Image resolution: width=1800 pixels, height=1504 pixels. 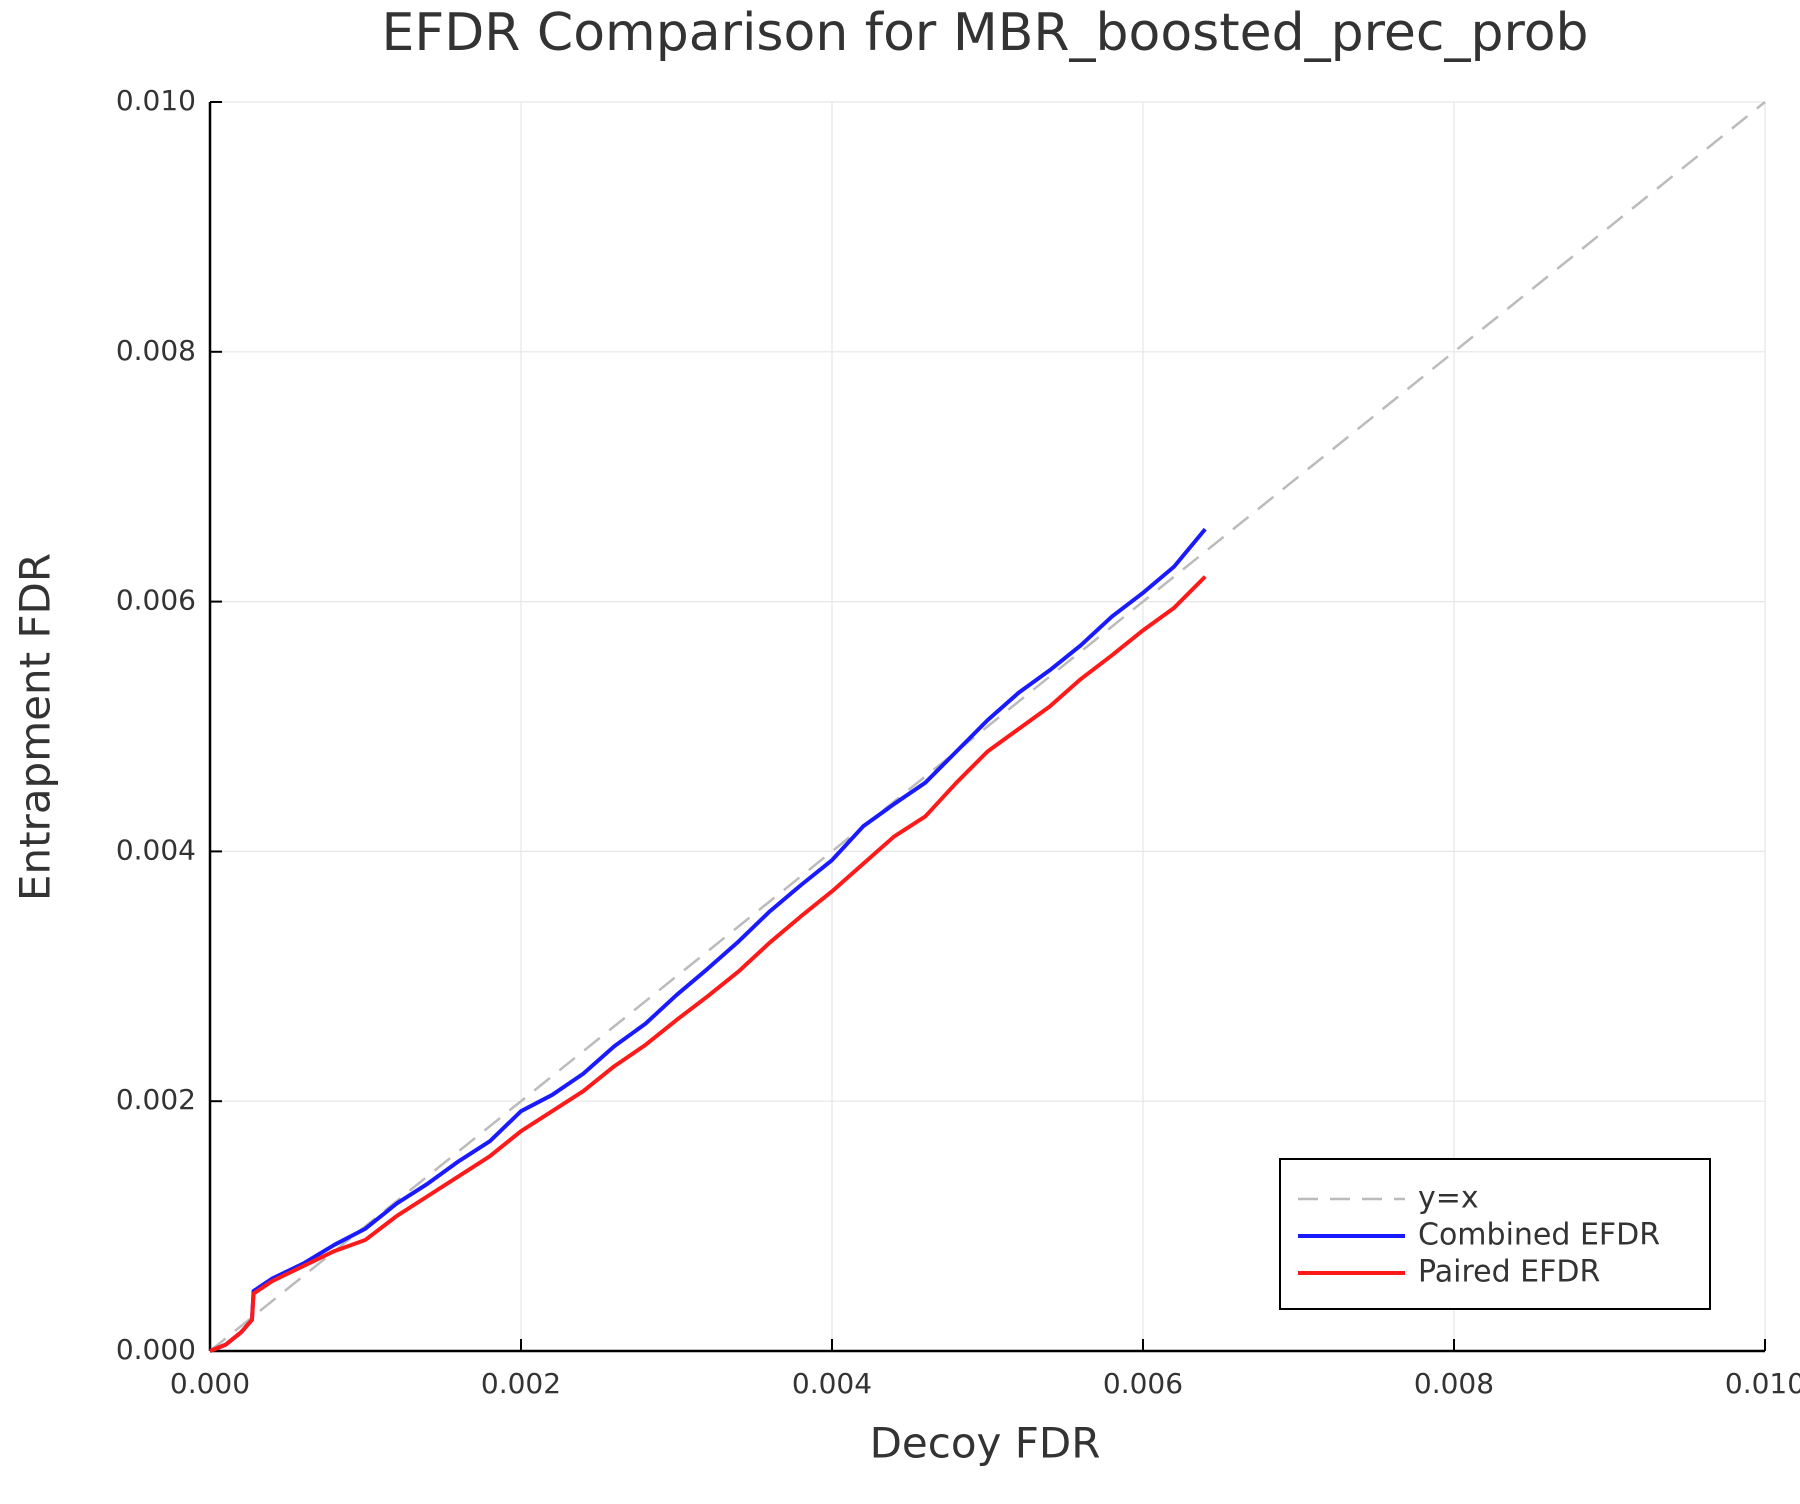 What do you see at coordinates (521, 1383) in the screenshot?
I see `x-tick-label: 0.002` at bounding box center [521, 1383].